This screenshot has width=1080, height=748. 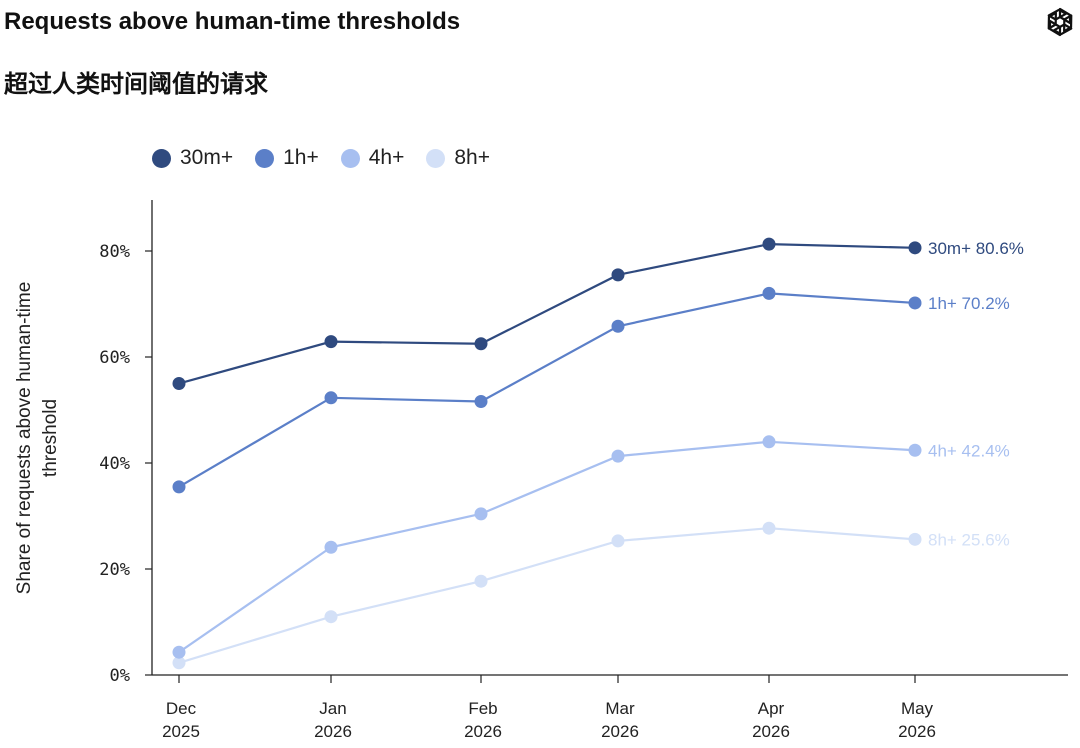 What do you see at coordinates (976, 248) in the screenshot?
I see `end-label-30m: 30m+ 80.6%` at bounding box center [976, 248].